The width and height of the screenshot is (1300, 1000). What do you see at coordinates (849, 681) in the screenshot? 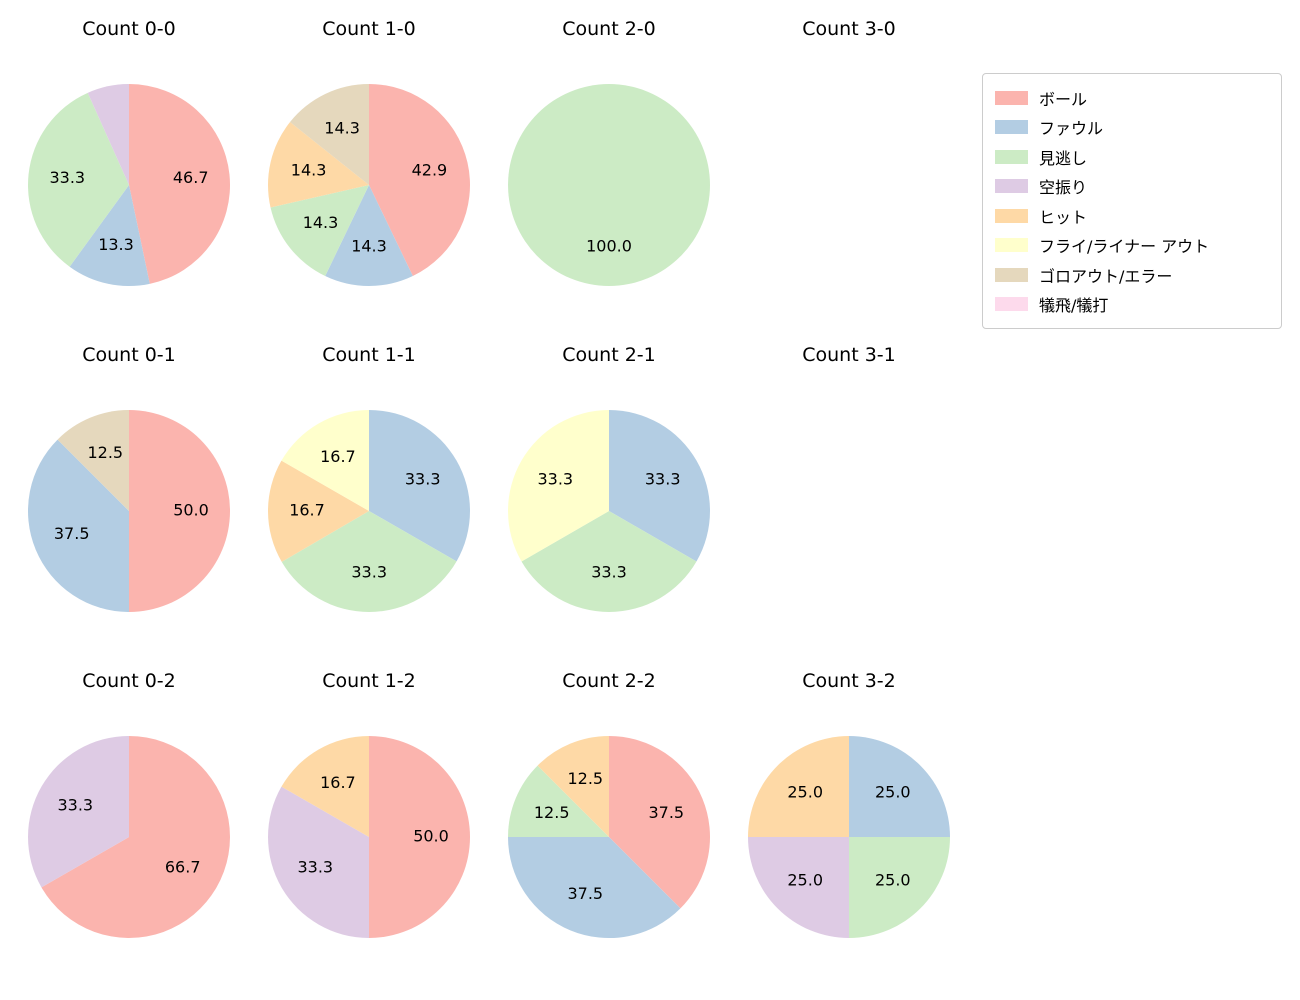
I see `chart-title: Count 3-2` at bounding box center [849, 681].